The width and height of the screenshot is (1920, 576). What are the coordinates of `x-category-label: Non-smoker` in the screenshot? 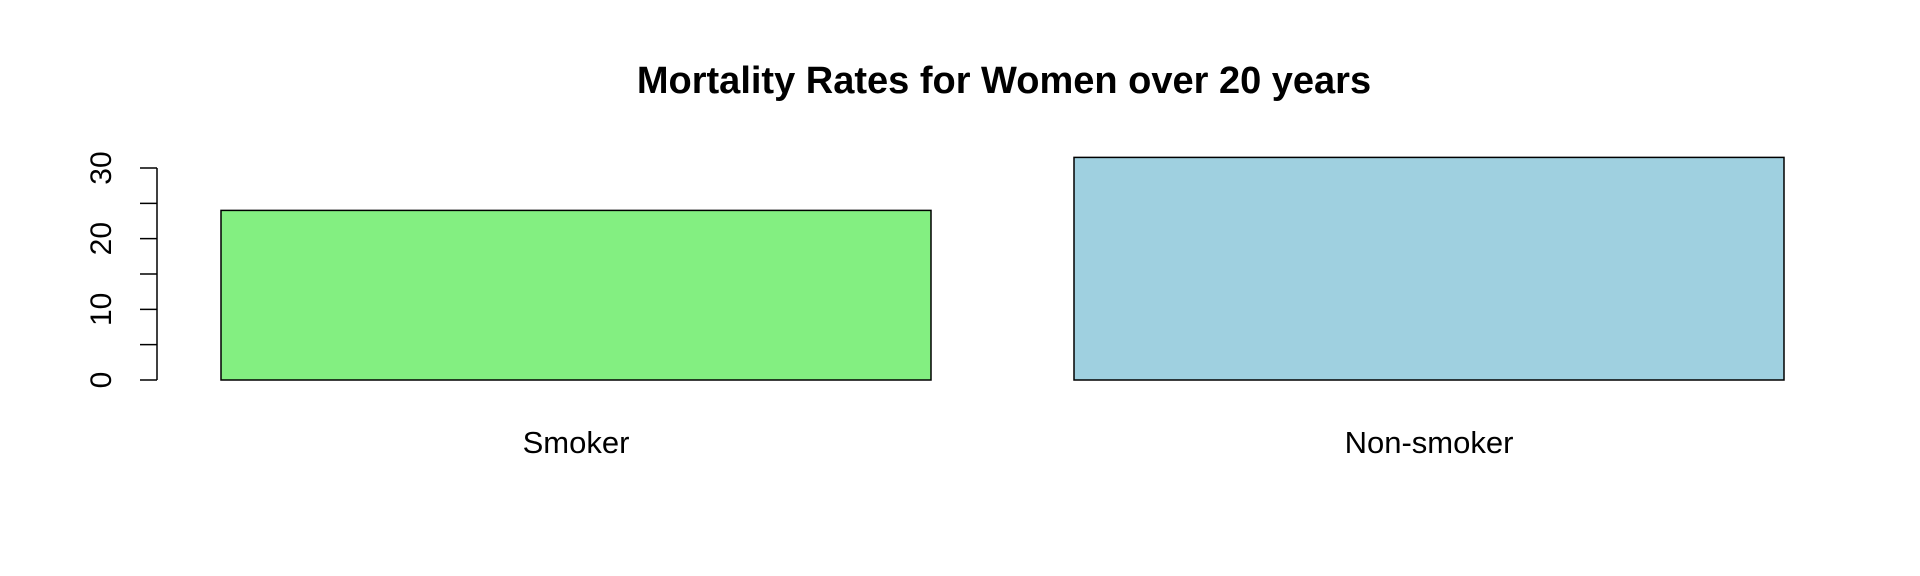 It's located at (1429, 442).